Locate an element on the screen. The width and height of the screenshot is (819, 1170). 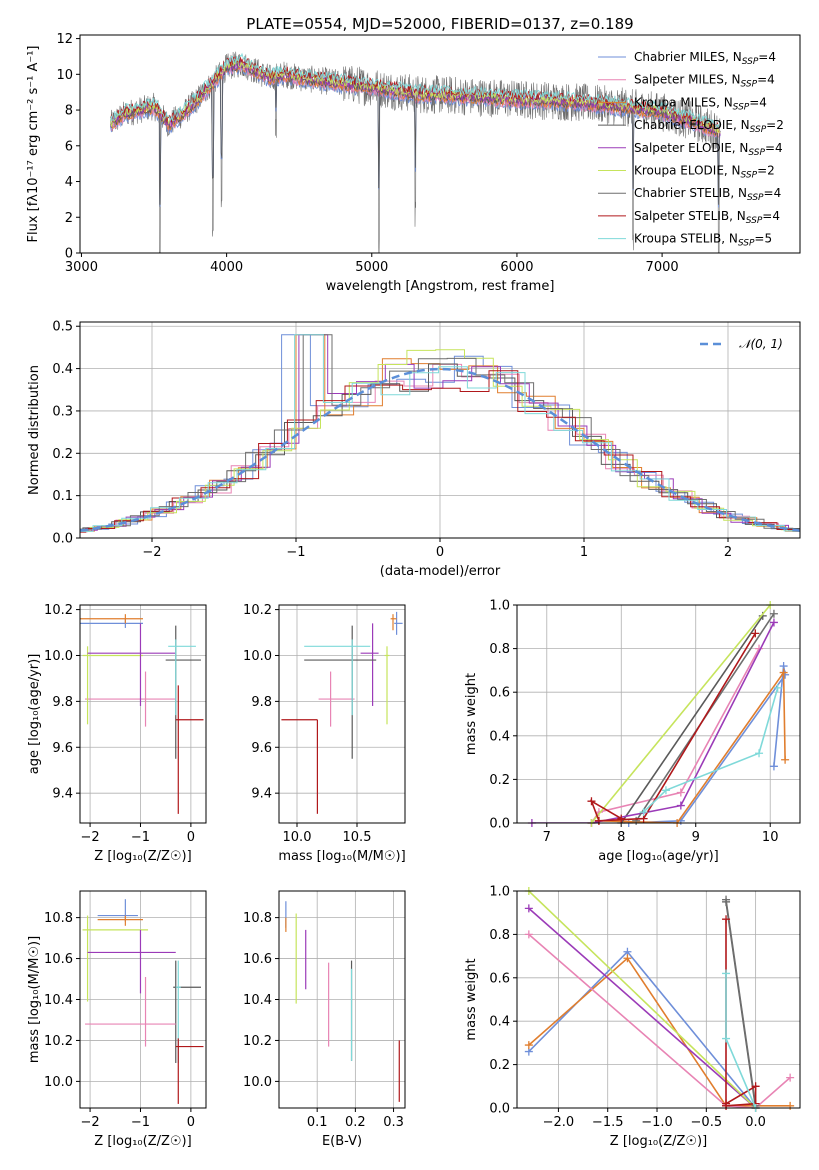
spectrum-xtick-label: 3000 is located at coordinates (81, 267).